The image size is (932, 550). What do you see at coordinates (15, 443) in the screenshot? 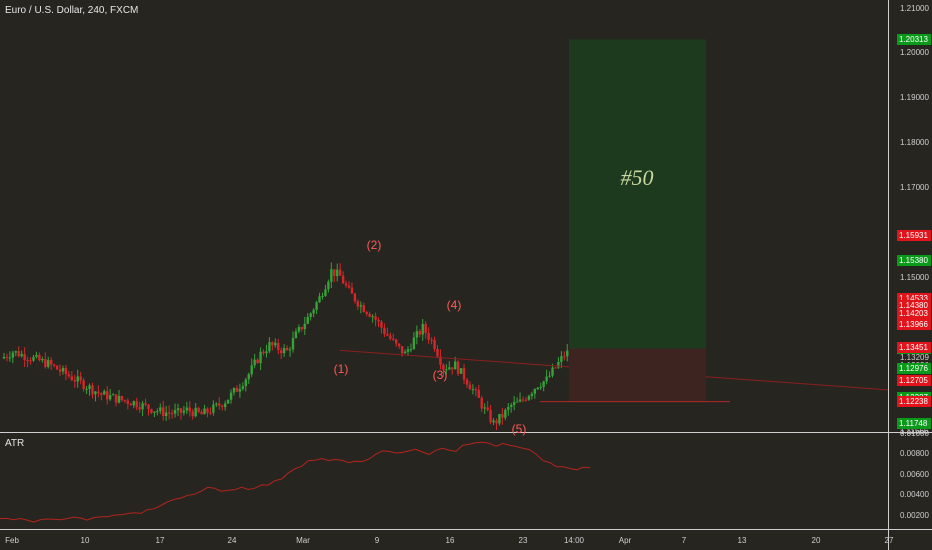
I see `atr-indicator-label: ATR` at bounding box center [15, 443].